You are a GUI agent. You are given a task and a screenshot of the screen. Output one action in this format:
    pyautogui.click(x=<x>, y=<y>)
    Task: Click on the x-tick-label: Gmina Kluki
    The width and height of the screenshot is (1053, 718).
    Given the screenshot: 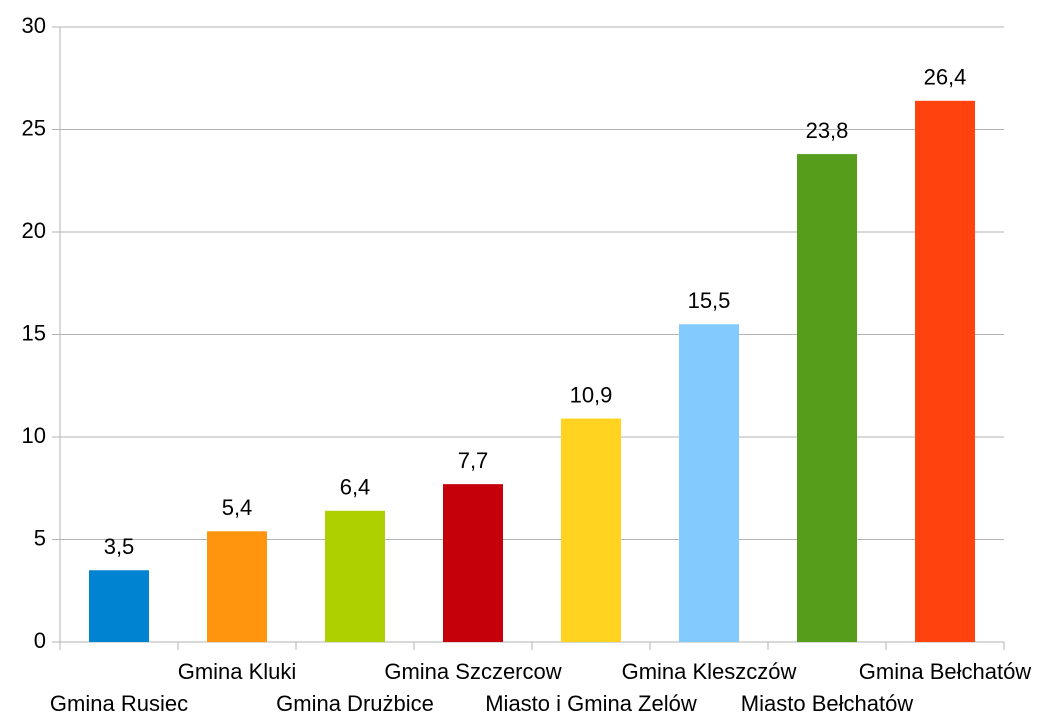 What is the action you would take?
    pyautogui.click(x=237, y=671)
    